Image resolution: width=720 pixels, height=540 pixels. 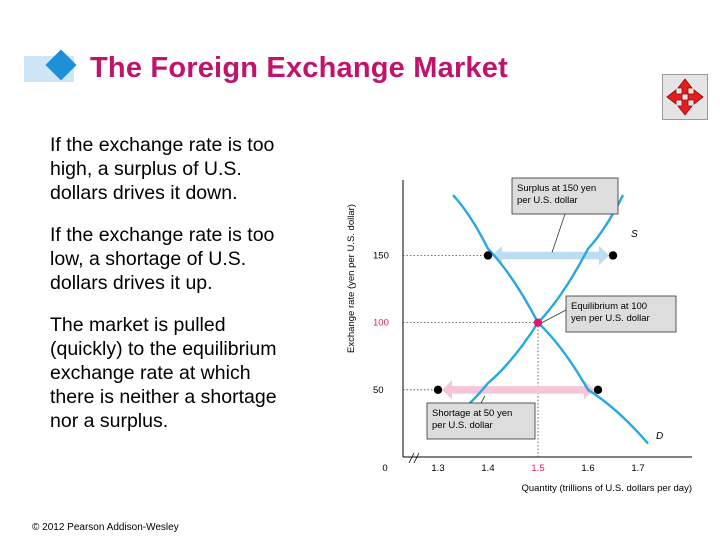 What do you see at coordinates (384, 468) in the screenshot?
I see `x-tick-label: 0` at bounding box center [384, 468].